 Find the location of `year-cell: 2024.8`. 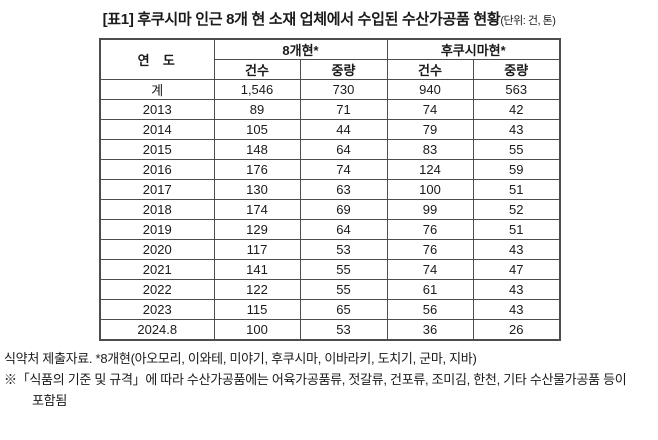

year-cell: 2024.8 is located at coordinates (157, 329).